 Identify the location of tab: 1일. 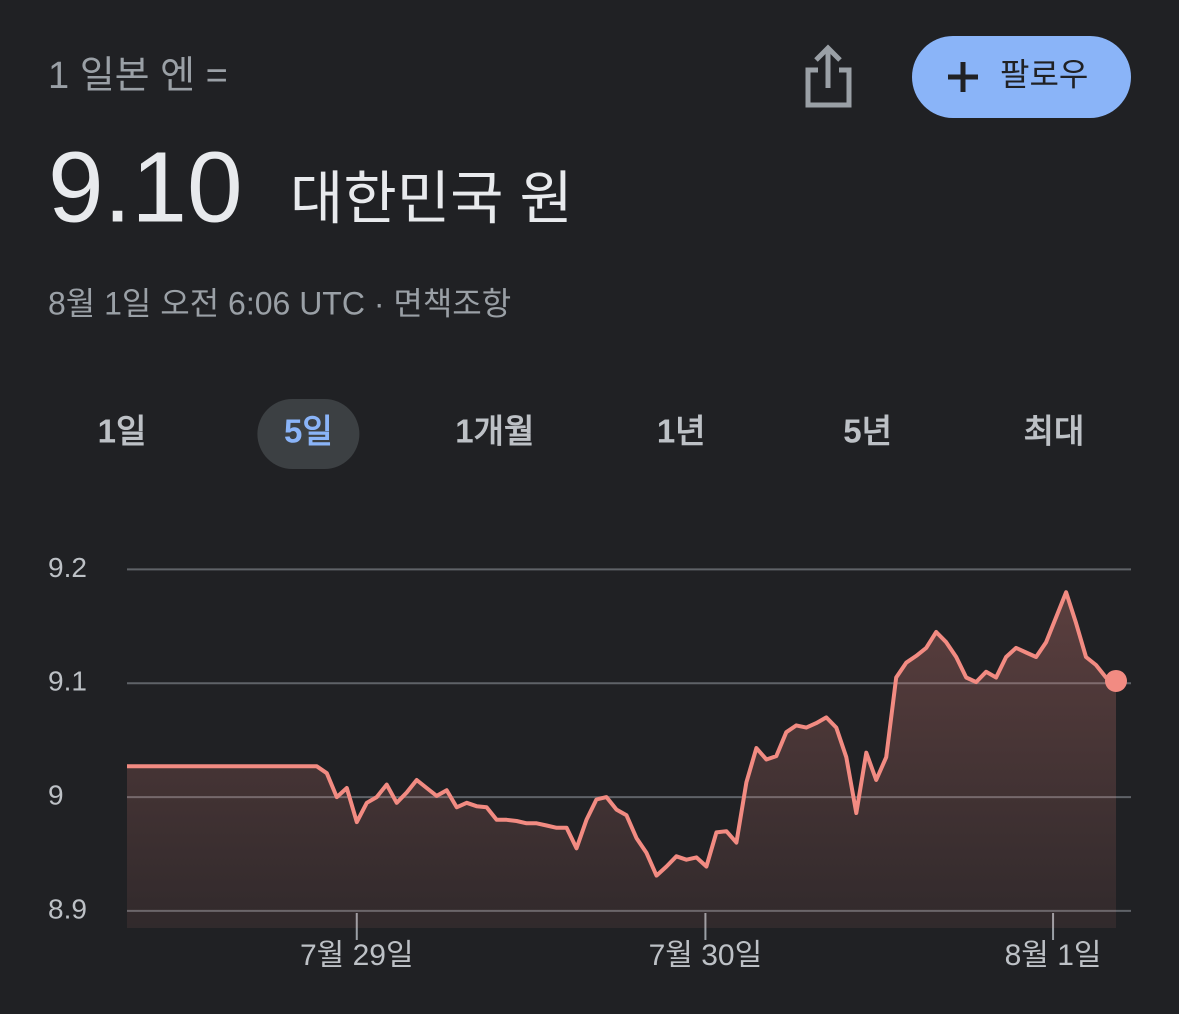
(122, 431).